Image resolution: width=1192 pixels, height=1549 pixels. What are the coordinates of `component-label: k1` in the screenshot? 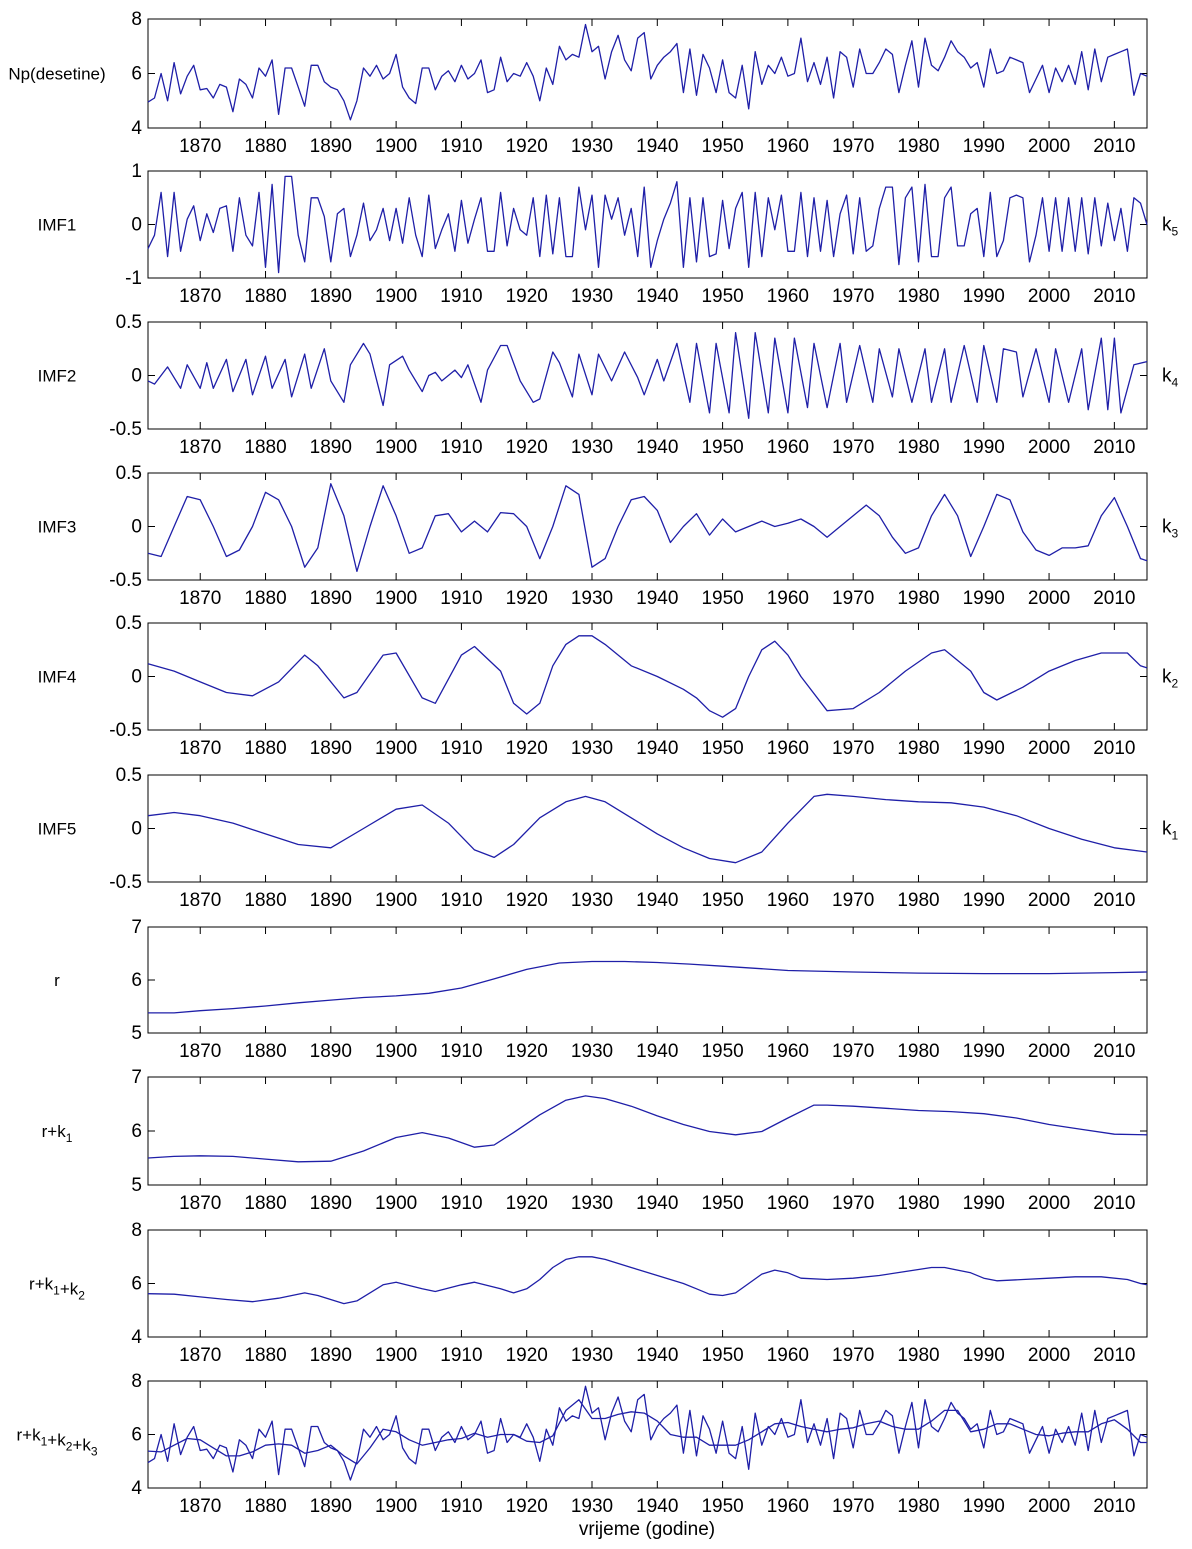 It's located at (1170, 831).